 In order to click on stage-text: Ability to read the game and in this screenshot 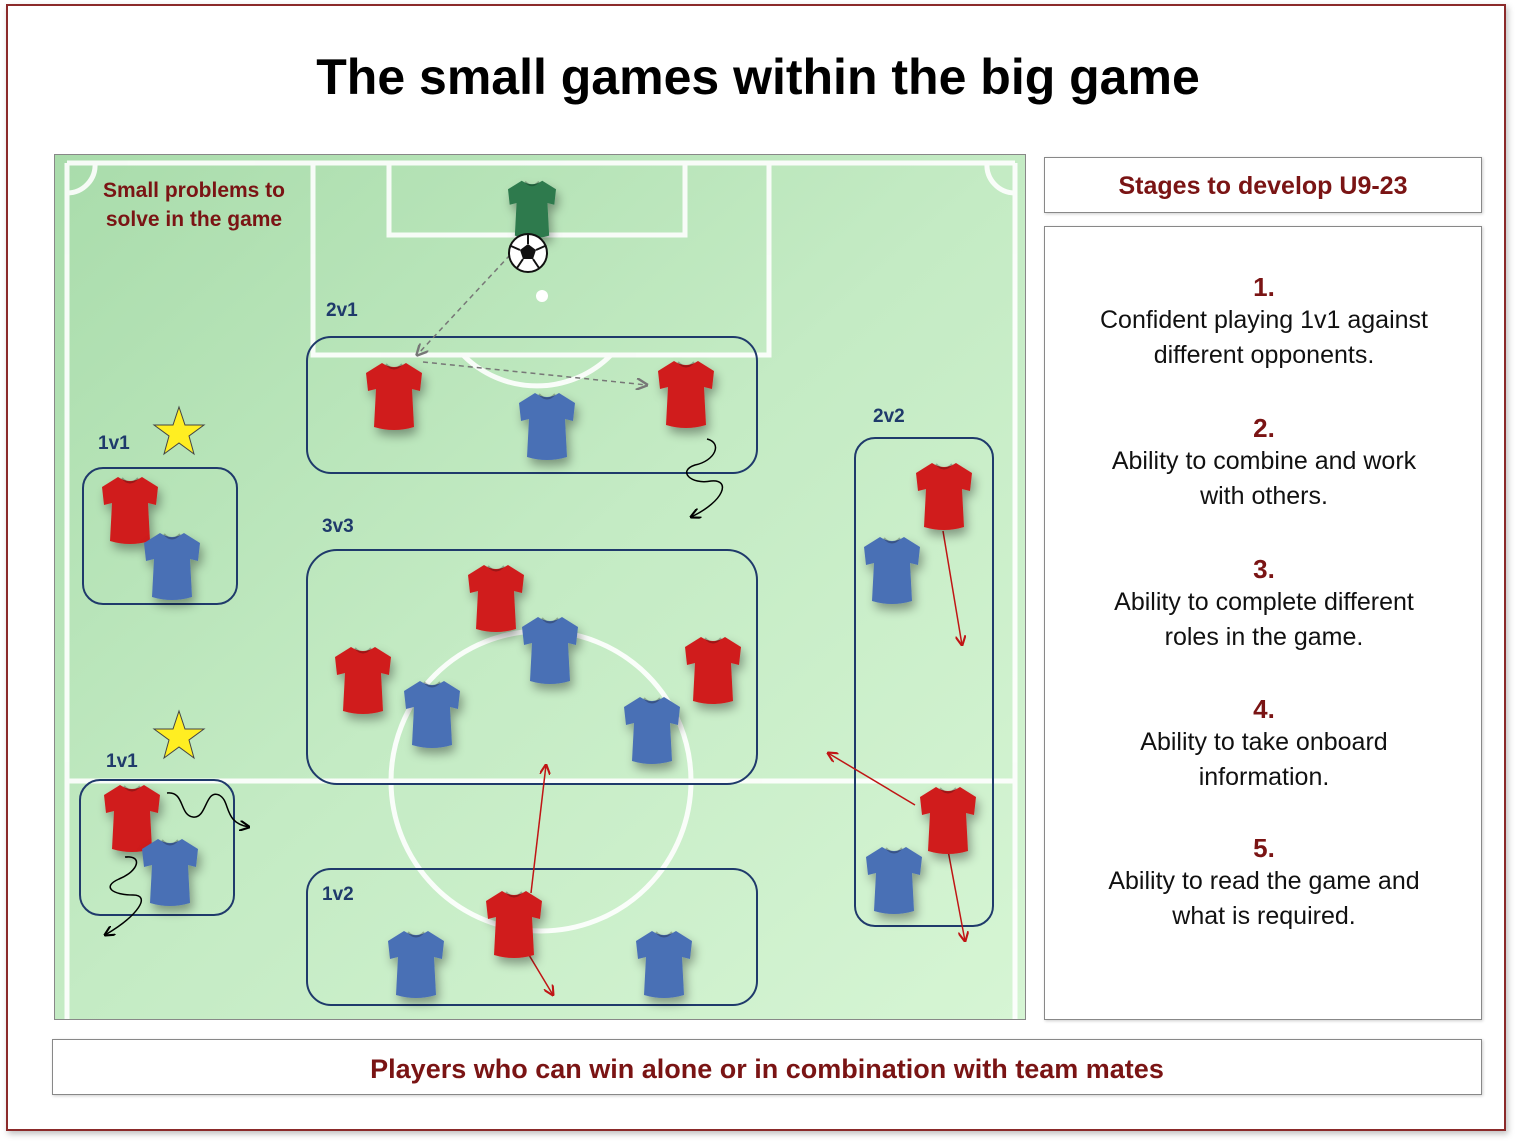, I will do `click(1264, 881)`.